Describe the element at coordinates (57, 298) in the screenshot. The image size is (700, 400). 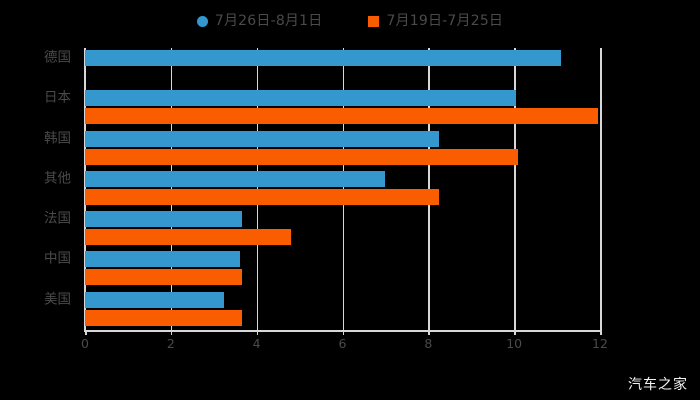
I see `y-category-label: 美国` at that location.